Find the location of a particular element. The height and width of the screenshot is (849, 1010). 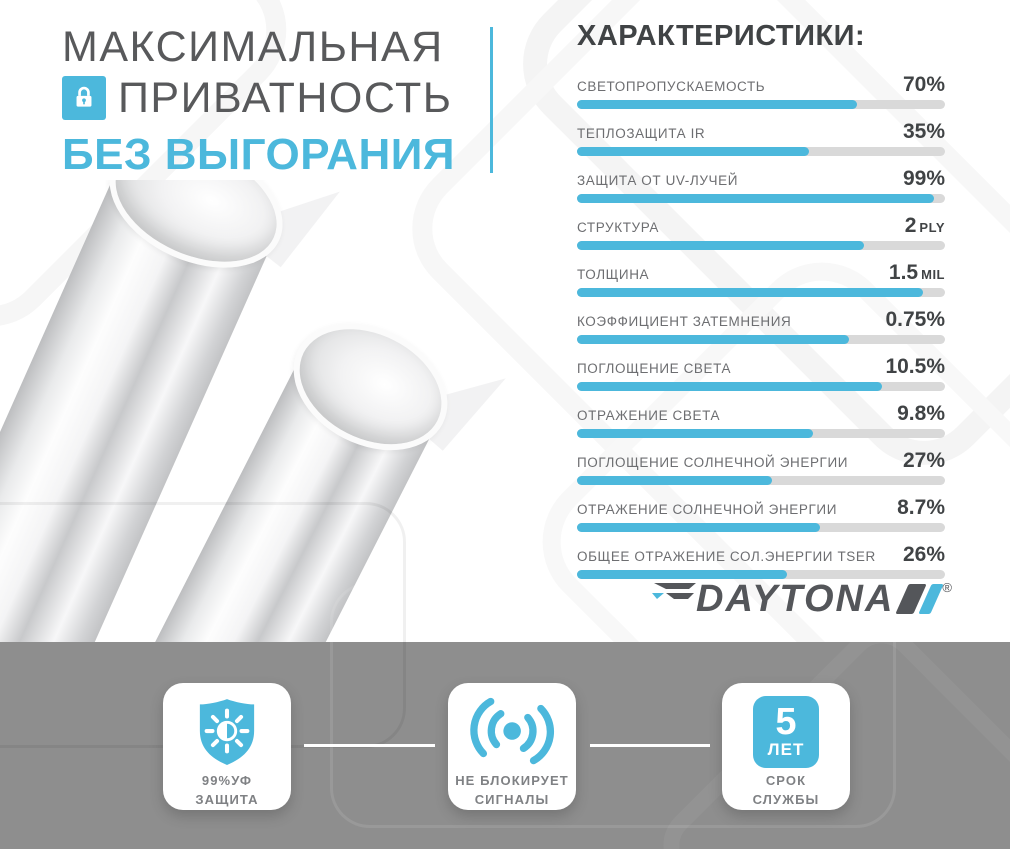

spec-row: СТРУКТУРА 2 PLY is located at coordinates (761, 232).